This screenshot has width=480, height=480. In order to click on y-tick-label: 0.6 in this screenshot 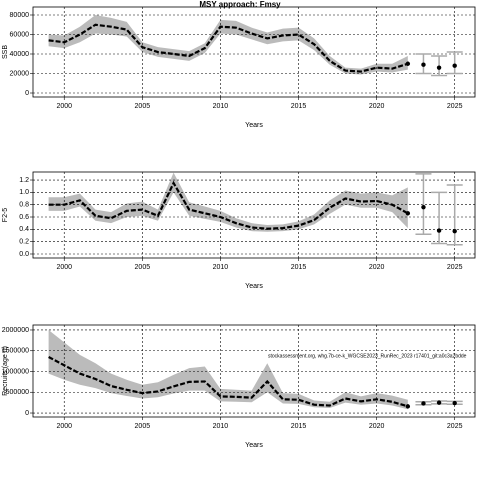, I will do `click(24, 217)`.